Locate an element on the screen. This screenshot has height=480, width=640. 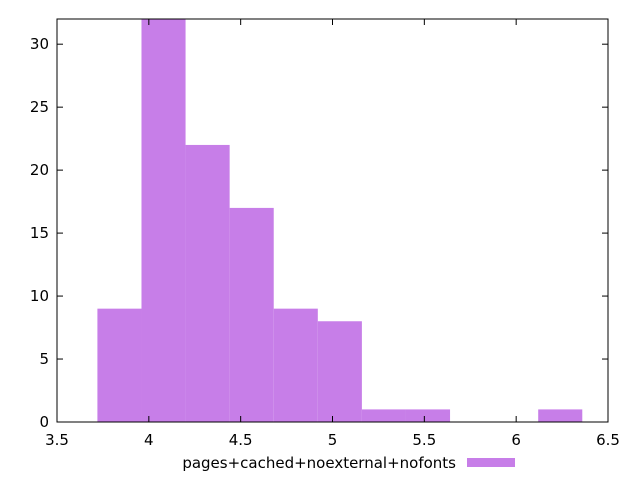
x-tick-label: 3.5 is located at coordinates (57, 440).